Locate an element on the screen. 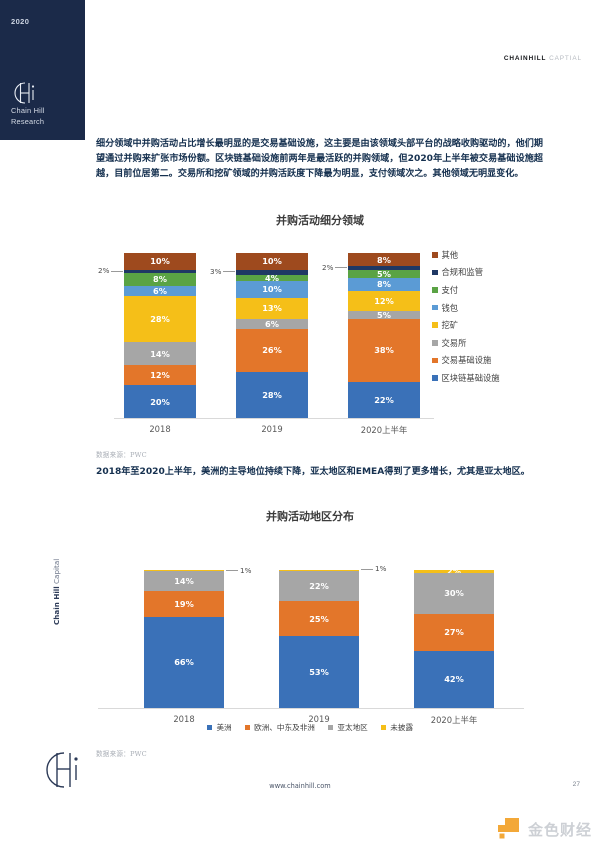 The width and height of the screenshot is (600, 848). legend-item: 交易基础设施 is located at coordinates (466, 361).